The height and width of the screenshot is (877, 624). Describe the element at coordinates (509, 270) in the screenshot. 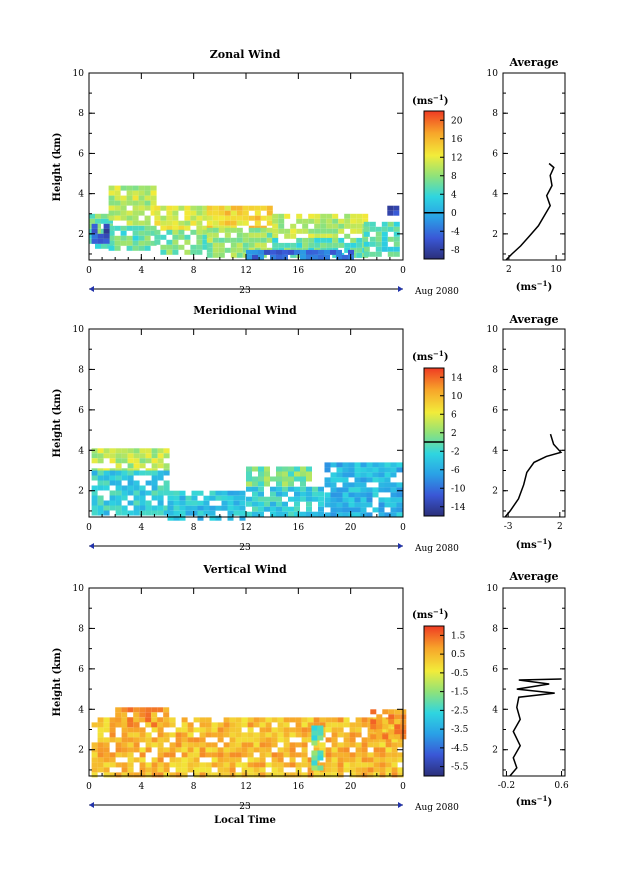

I see `zonal-average-x-tick-label: 2` at that location.